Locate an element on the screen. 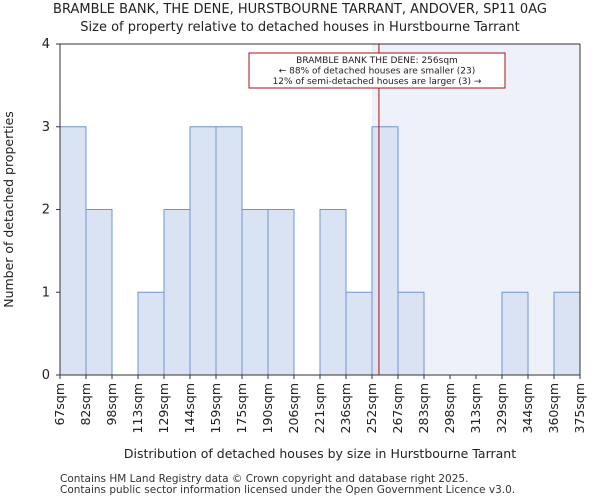 This screenshot has height=500, width=600. x-tick-label: 67sqm is located at coordinates (59, 404).